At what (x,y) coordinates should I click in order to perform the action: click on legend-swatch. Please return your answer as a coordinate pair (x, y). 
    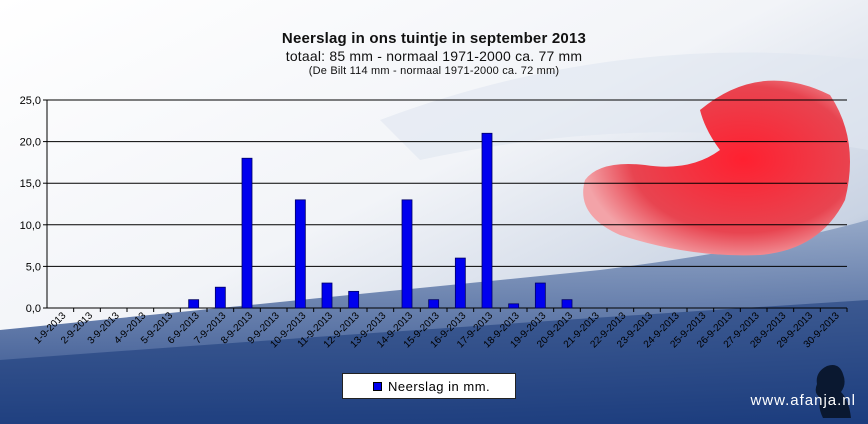
    Looking at the image, I should click on (377, 386).